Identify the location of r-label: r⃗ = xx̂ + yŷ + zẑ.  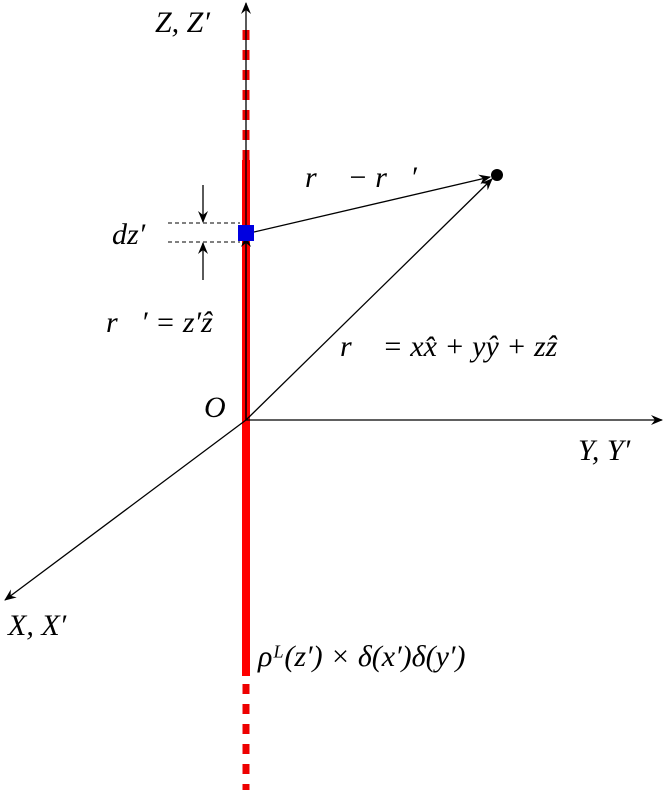
(449, 346).